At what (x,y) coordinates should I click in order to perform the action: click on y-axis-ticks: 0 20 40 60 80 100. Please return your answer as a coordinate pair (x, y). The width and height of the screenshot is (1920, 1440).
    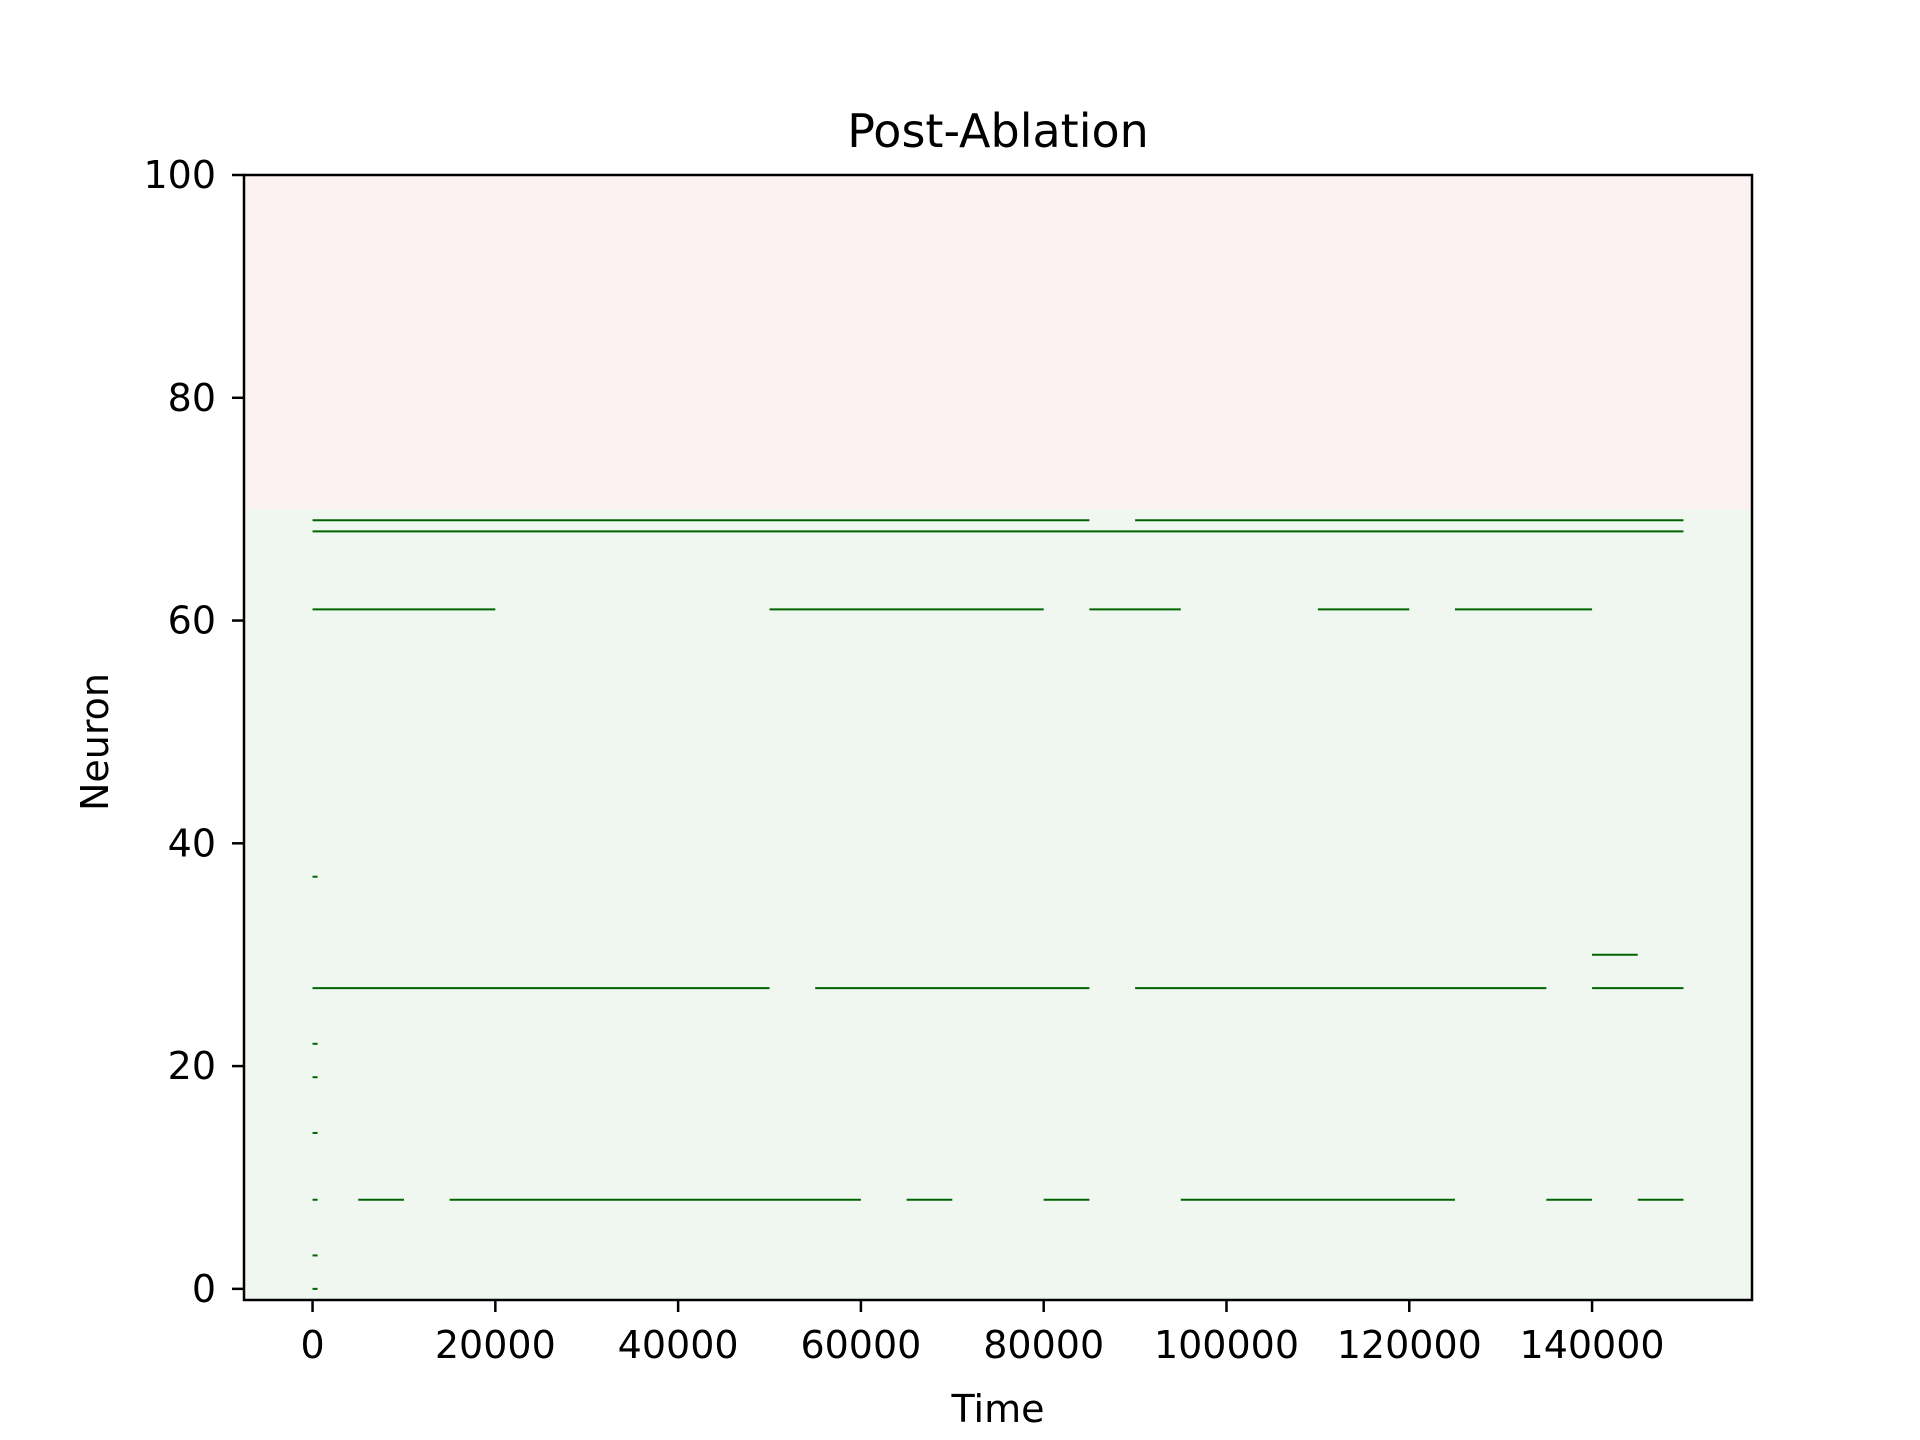
    Looking at the image, I should click on (193, 732).